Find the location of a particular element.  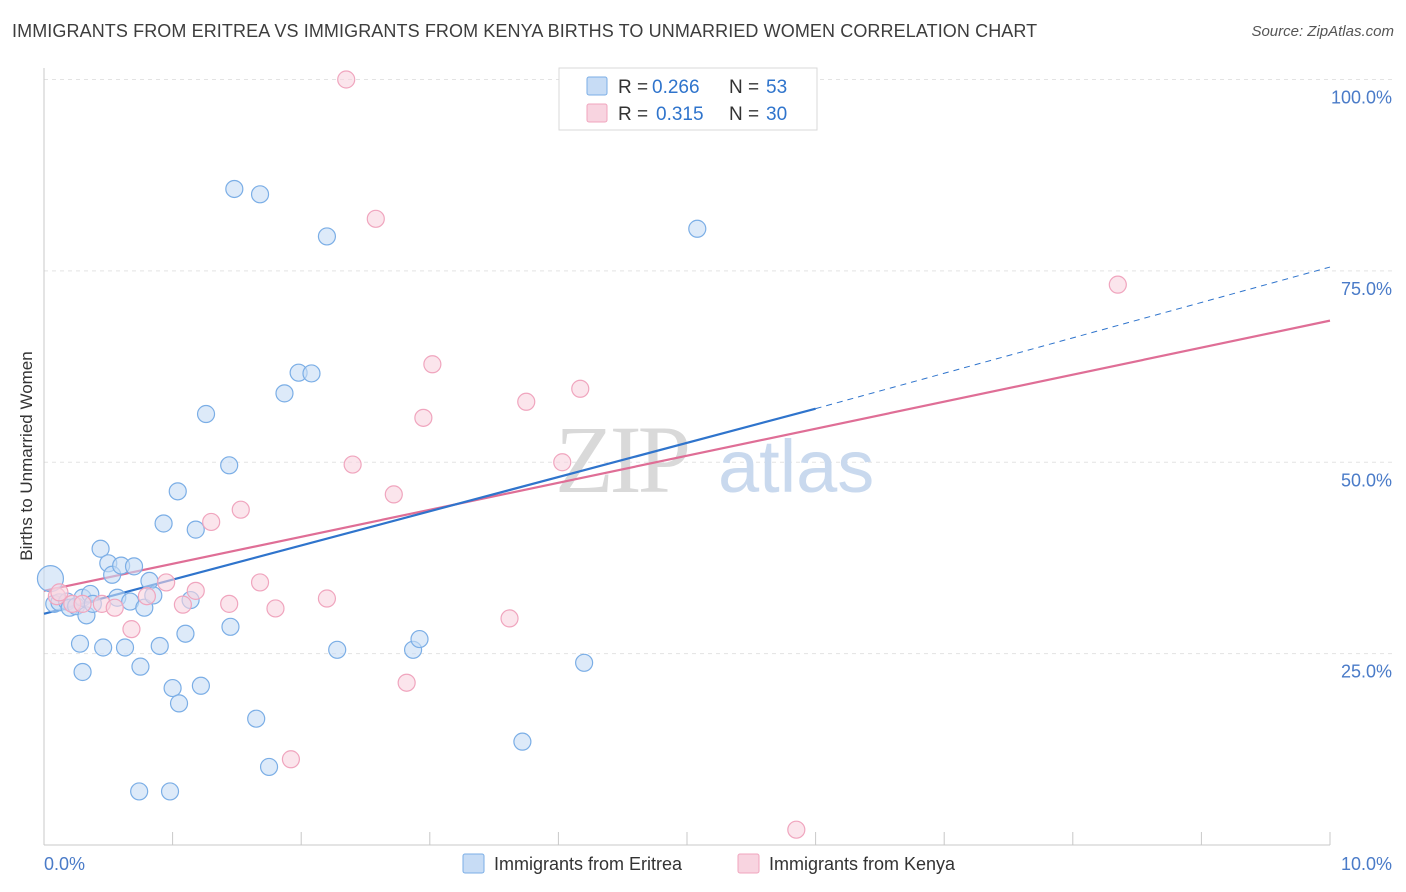

legend-swatch-kenya is located at coordinates (597, 113).